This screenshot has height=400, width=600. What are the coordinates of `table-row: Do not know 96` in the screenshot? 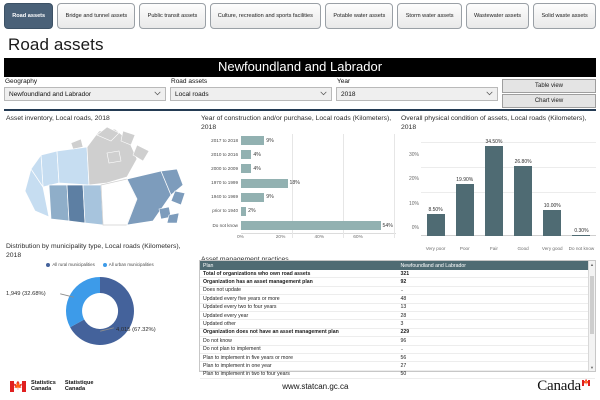 It's located at (397, 341).